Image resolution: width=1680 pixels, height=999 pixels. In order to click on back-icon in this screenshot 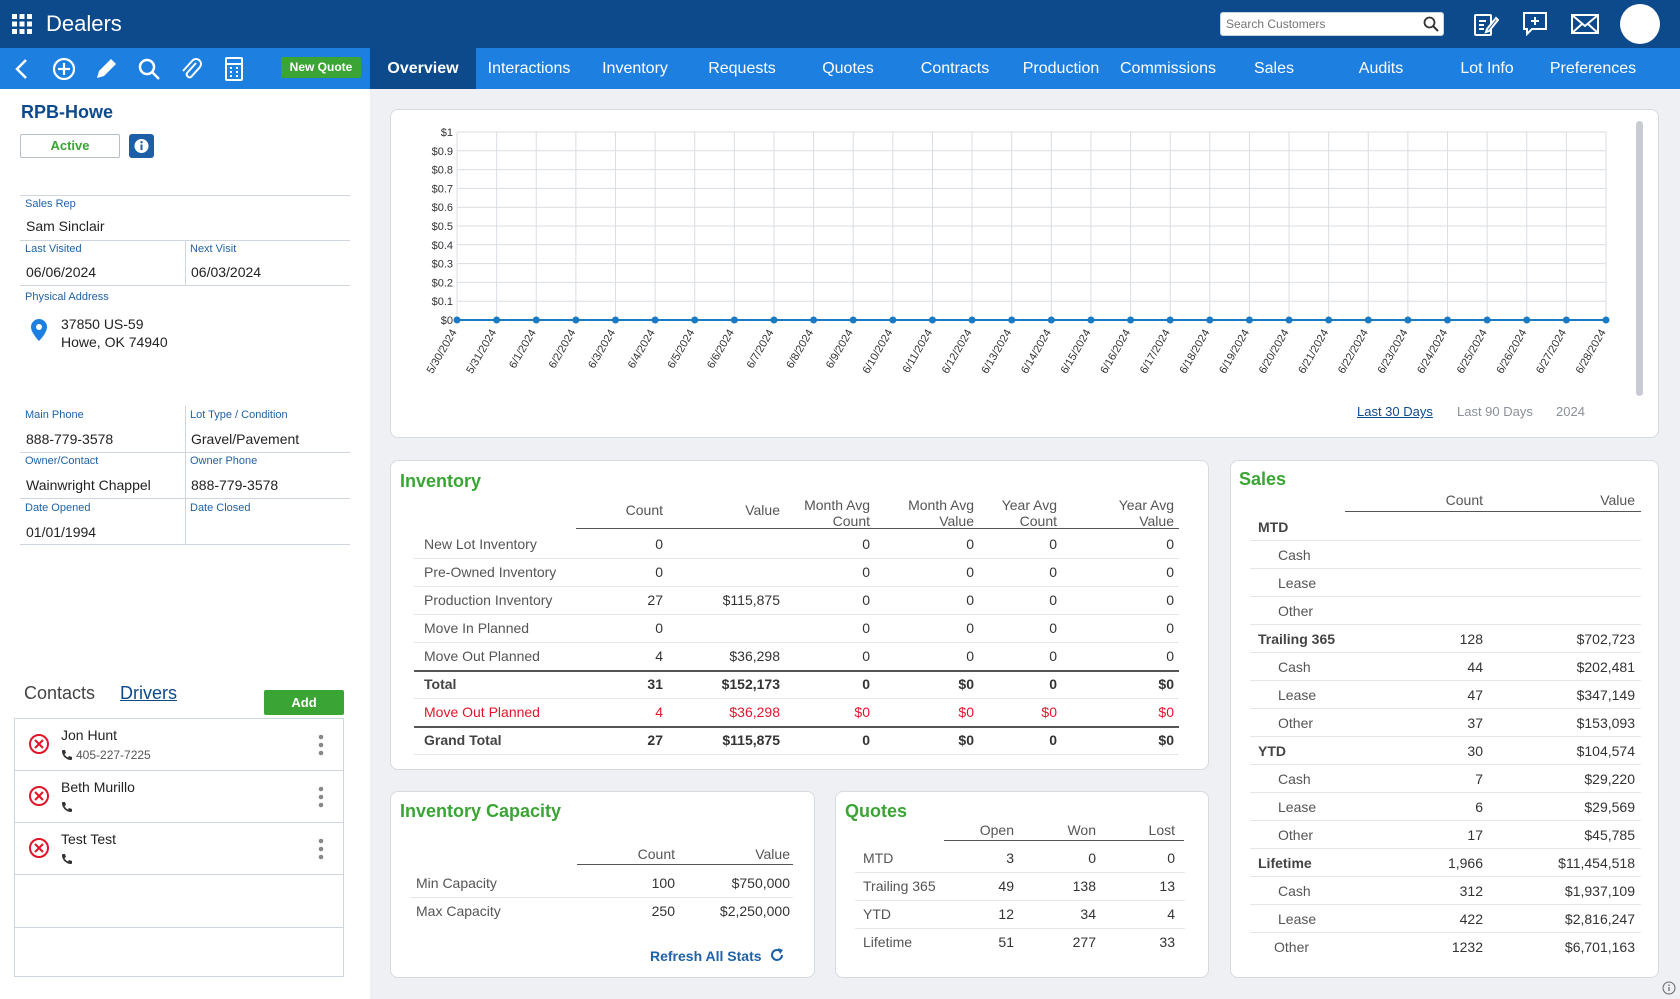, I will do `click(23, 69)`.